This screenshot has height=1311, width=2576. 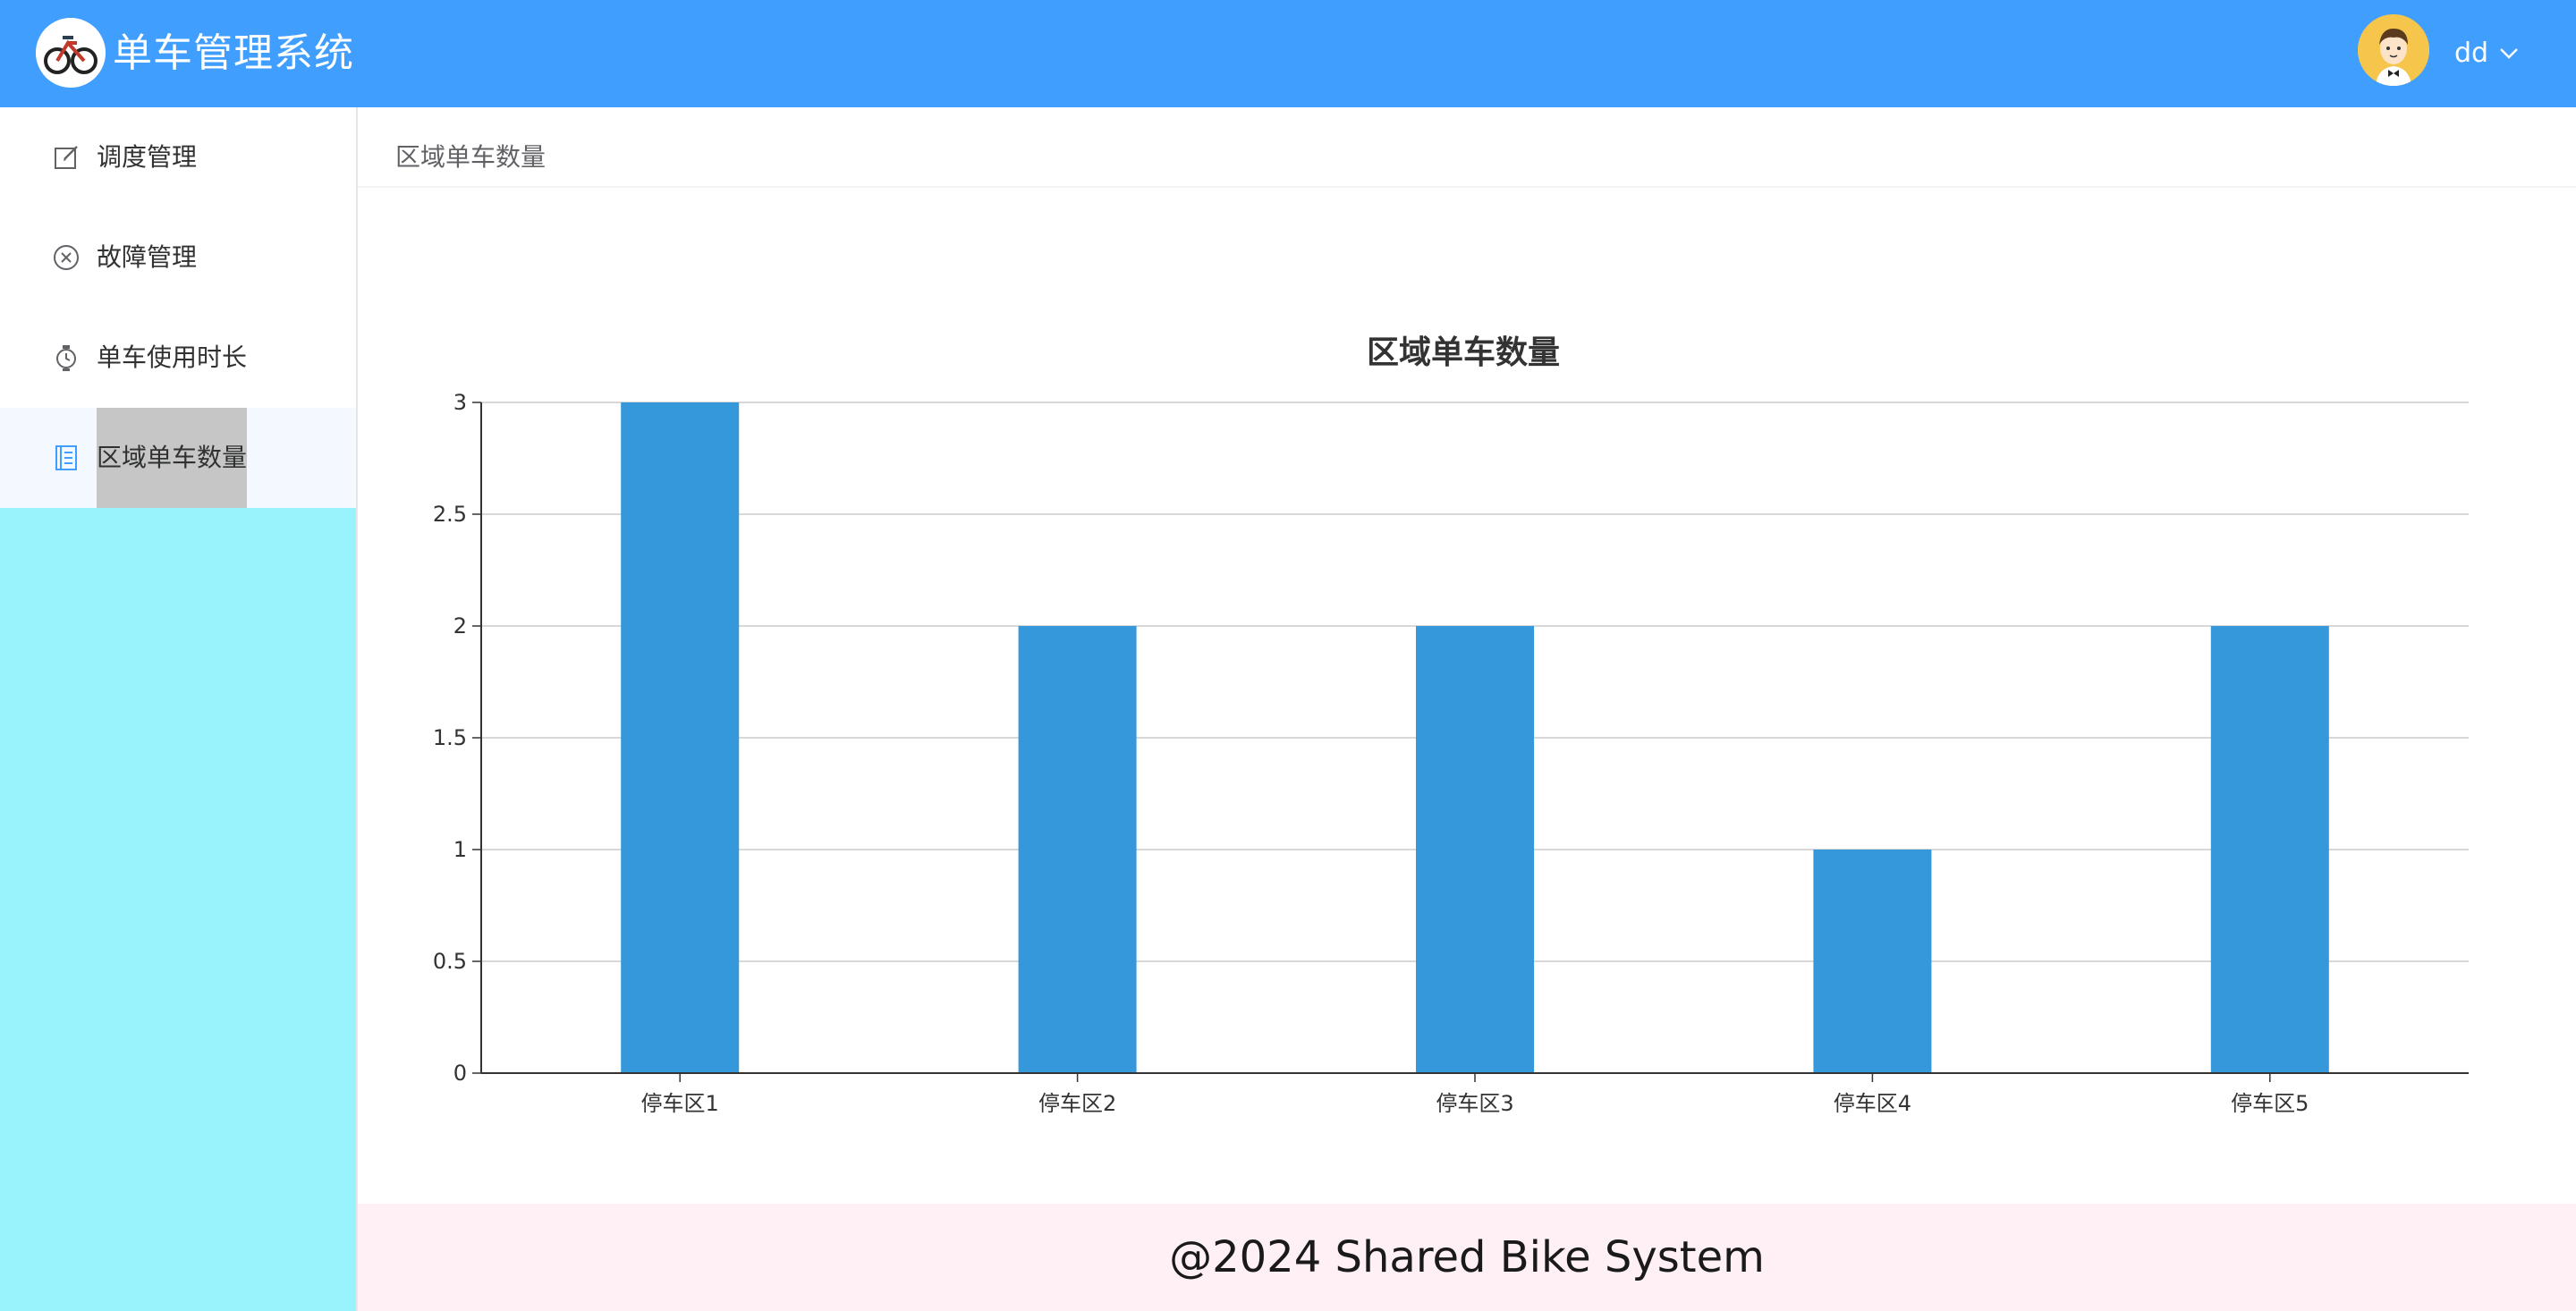 I want to click on y-tick-label: 2, so click(x=460, y=626).